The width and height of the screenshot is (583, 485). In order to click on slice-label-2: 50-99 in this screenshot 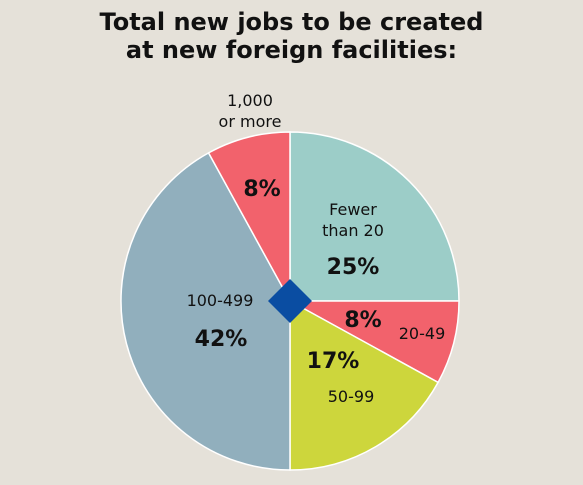, I will do `click(351, 396)`.